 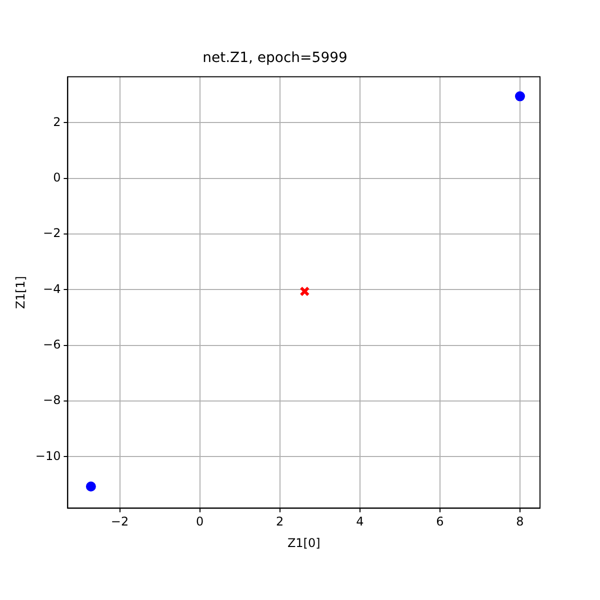 I want to click on x-axis-title: Z1[0], so click(x=303, y=543).